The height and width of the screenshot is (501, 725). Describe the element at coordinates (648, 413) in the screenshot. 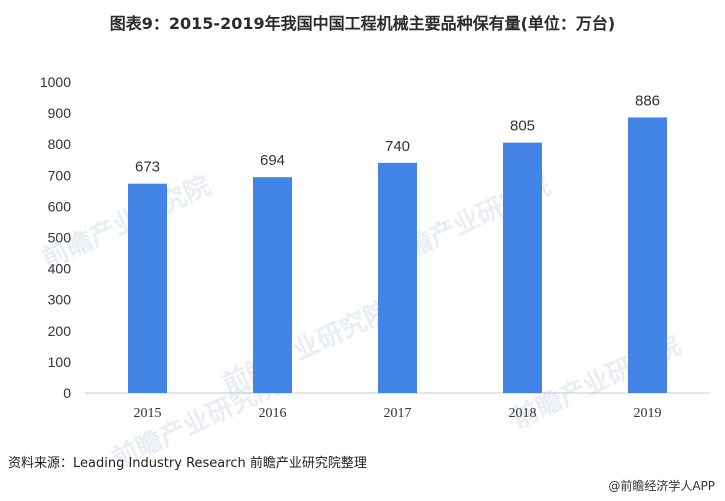

I see `x-tick-label: 2019` at that location.